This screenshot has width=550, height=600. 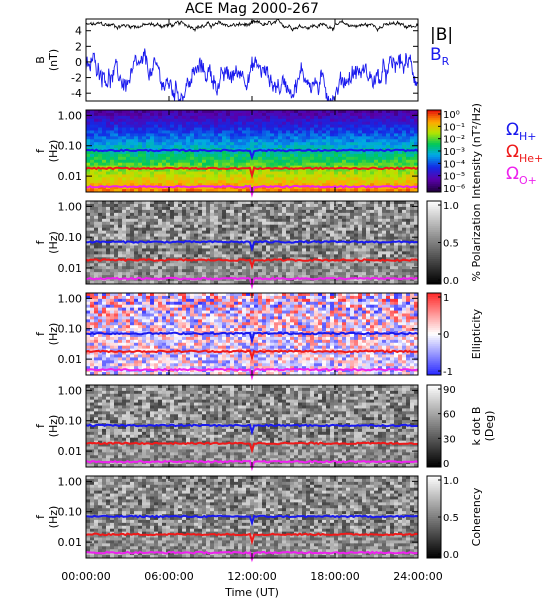 I want to click on line-legend-entry: |B|, so click(x=441, y=35).